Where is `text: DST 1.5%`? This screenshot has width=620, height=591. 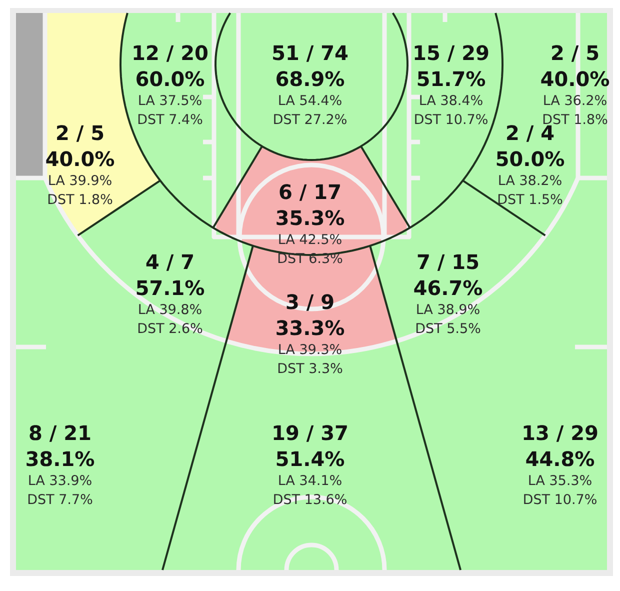
text: DST 1.5% is located at coordinates (530, 199).